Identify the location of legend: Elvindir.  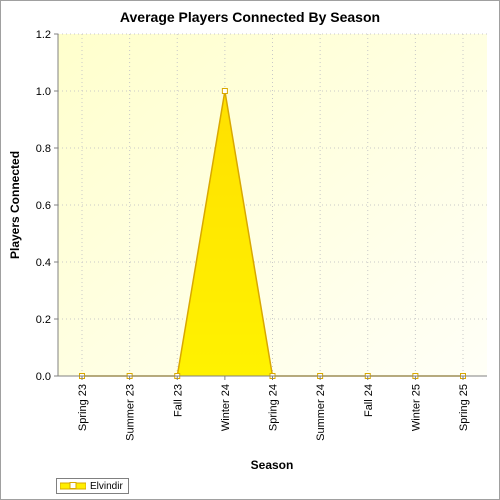
(92, 486).